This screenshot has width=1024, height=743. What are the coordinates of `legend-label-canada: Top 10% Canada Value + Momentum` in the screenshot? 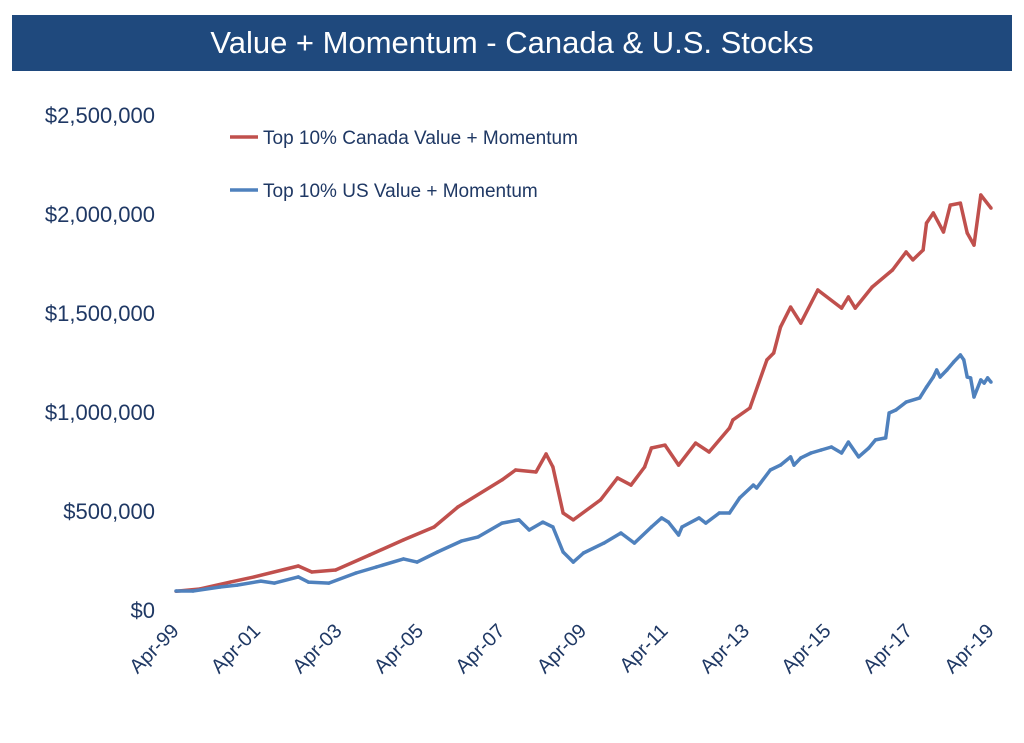 It's located at (420, 138).